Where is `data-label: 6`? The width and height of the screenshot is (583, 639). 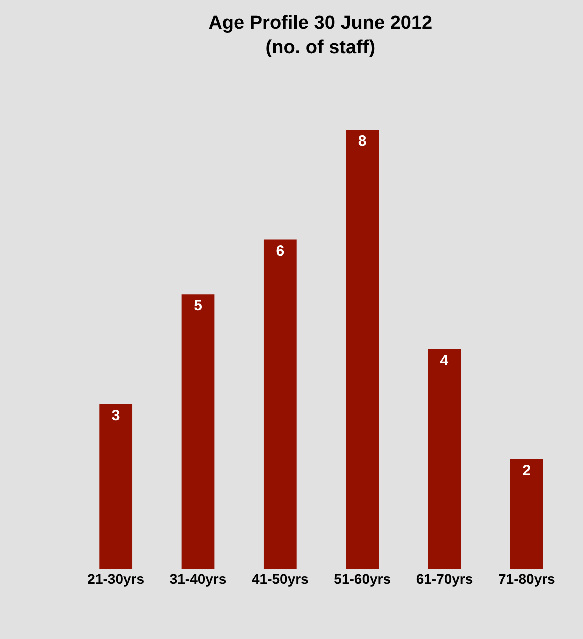 data-label: 6 is located at coordinates (280, 251).